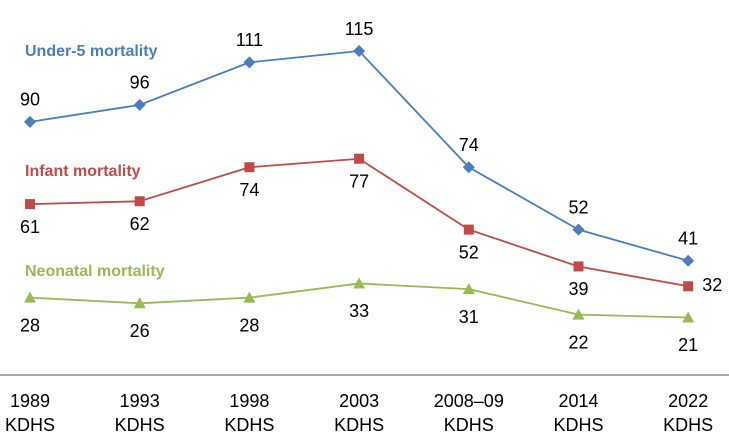 This screenshot has height=439, width=729. Describe the element at coordinates (359, 413) in the screenshot. I see `x-tick-label: 2003 KDHS` at that location.